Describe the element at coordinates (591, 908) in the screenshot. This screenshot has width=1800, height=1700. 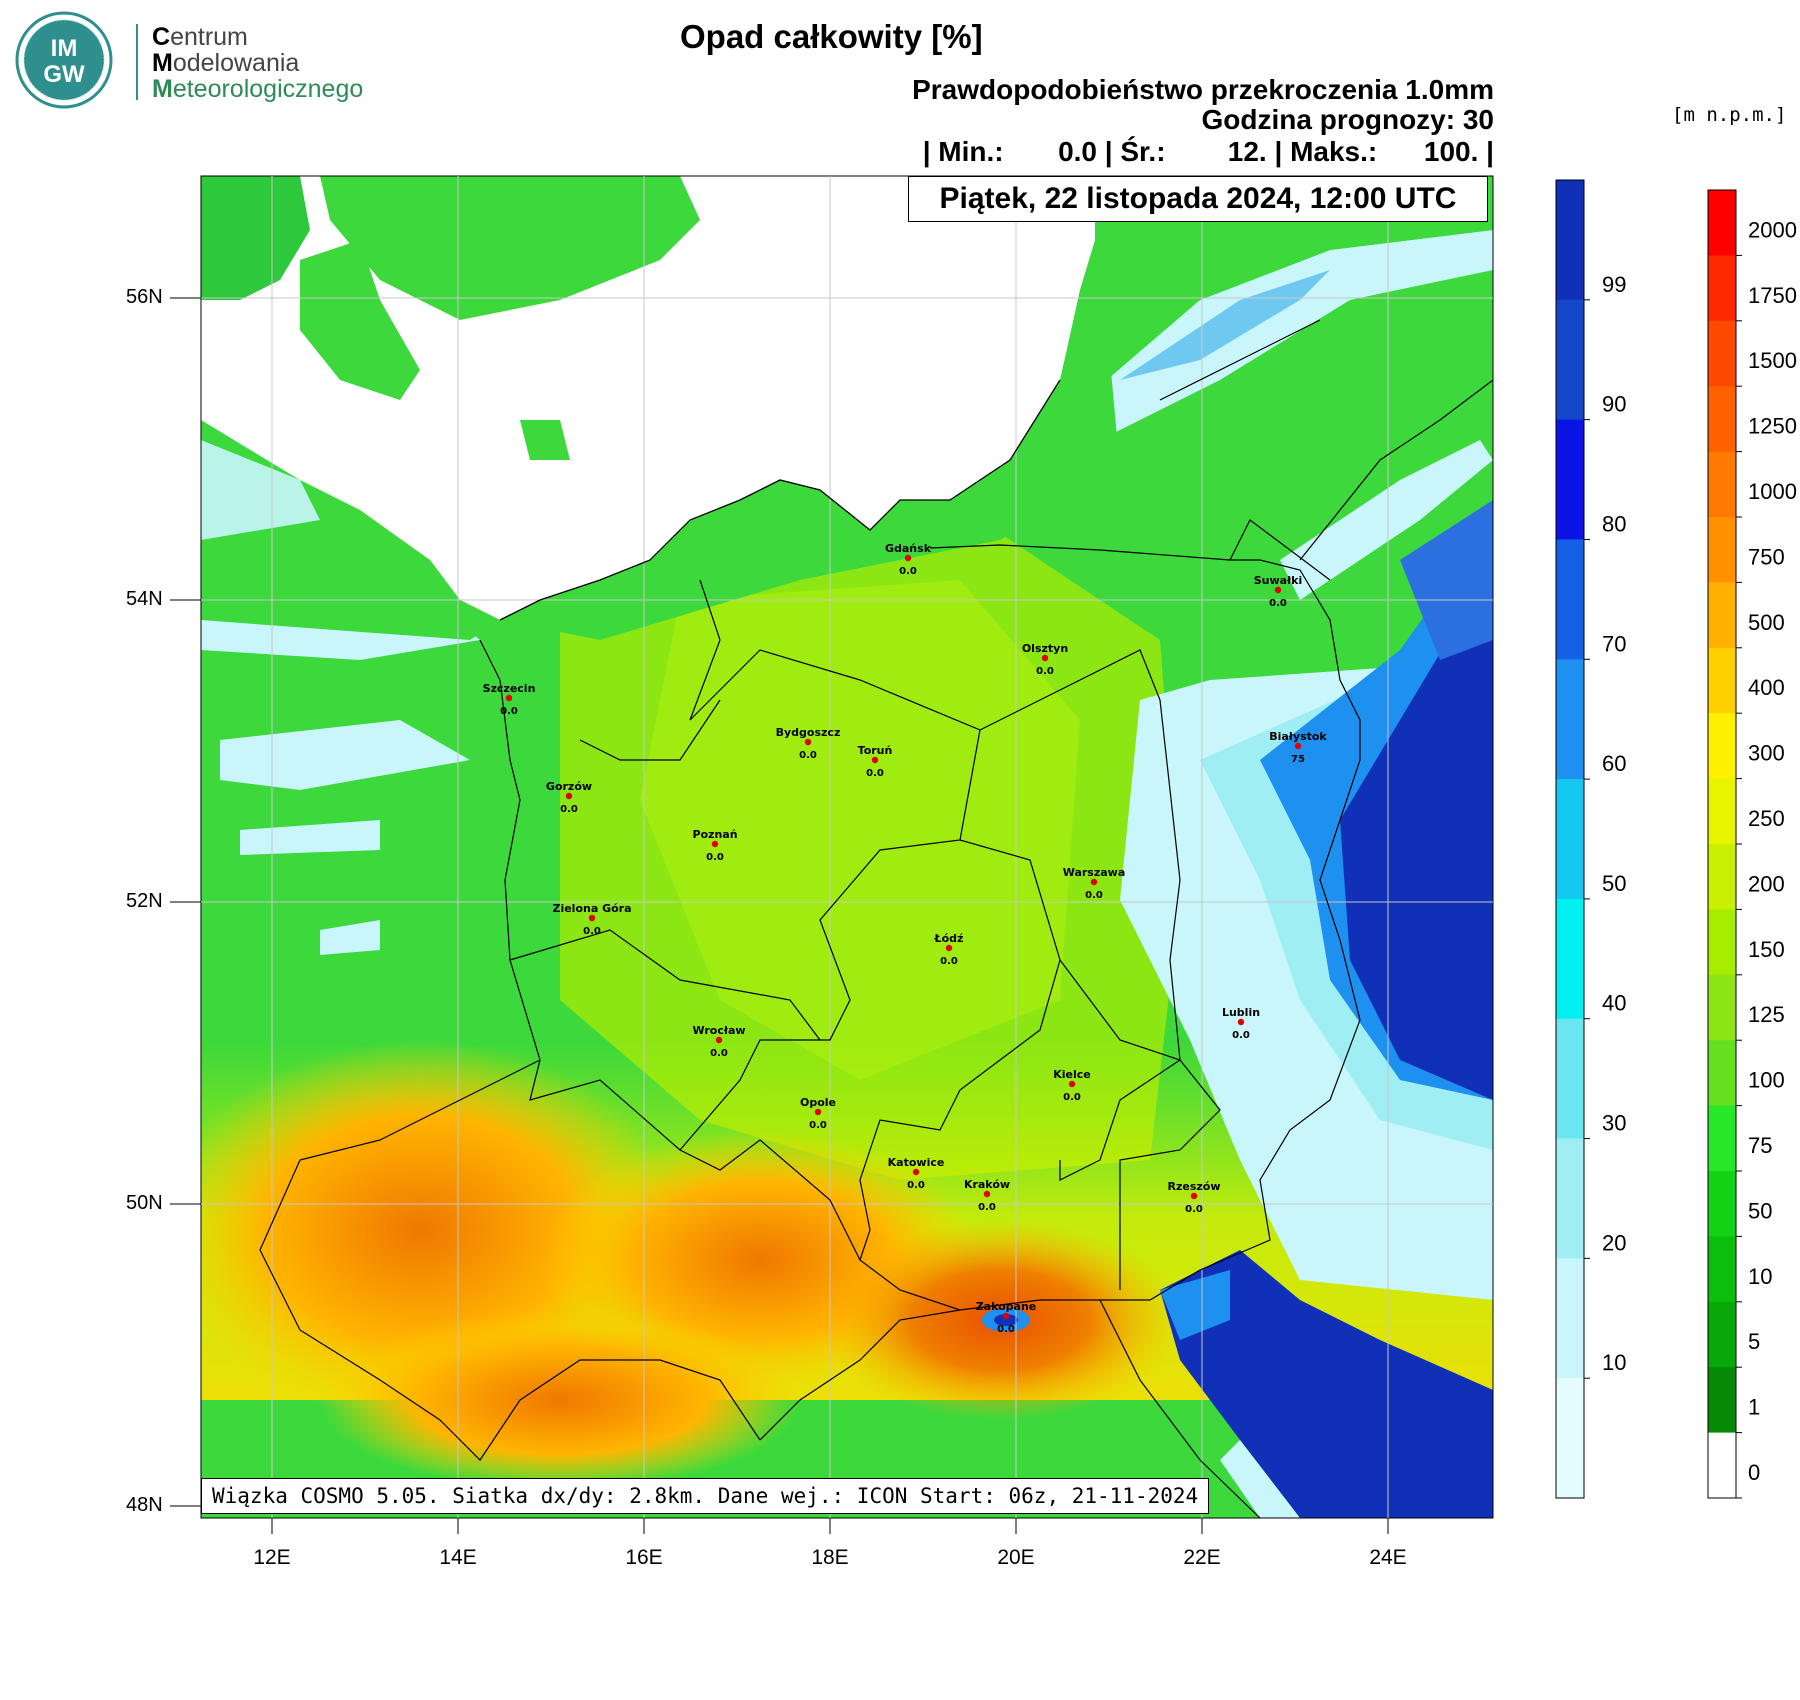
I see `city-name-label: Zielona Góra` at that location.